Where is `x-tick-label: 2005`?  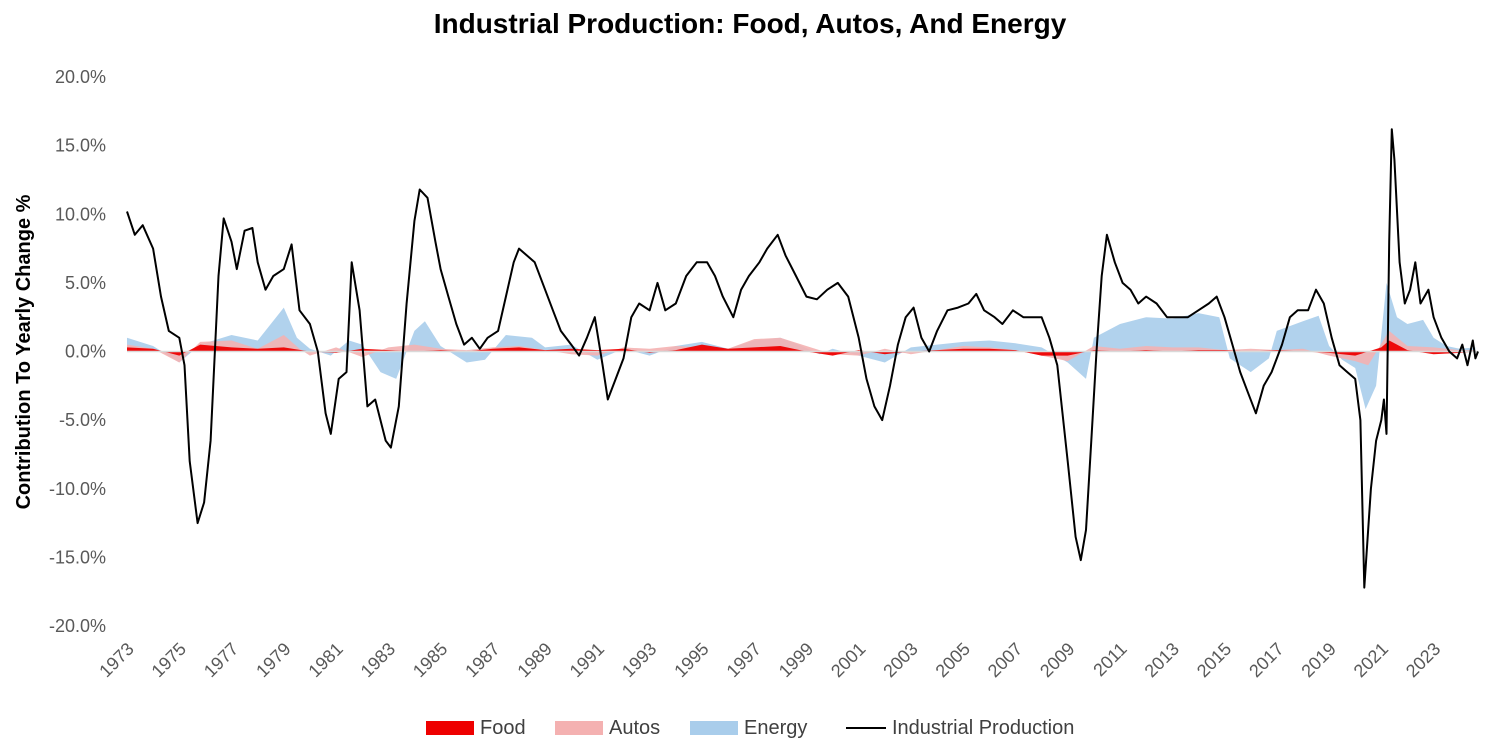
x-tick-label: 2005 is located at coordinates (953, 660).